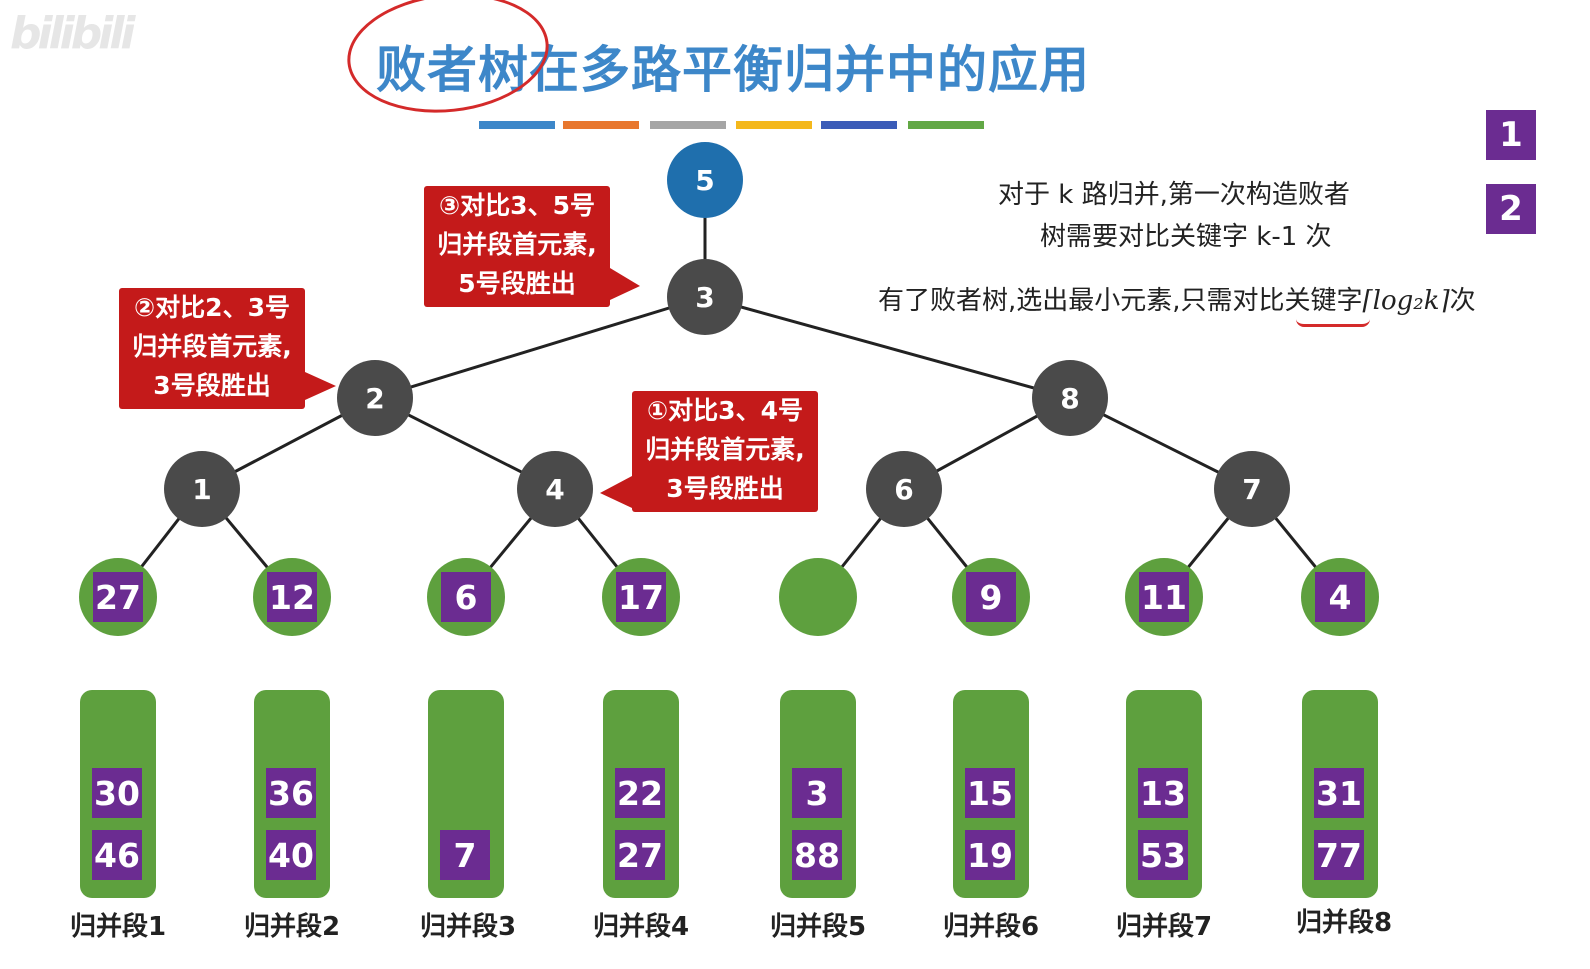 This screenshot has height=969, width=1590. Describe the element at coordinates (1252, 489) in the screenshot. I see `tree-node-7: 7` at that location.